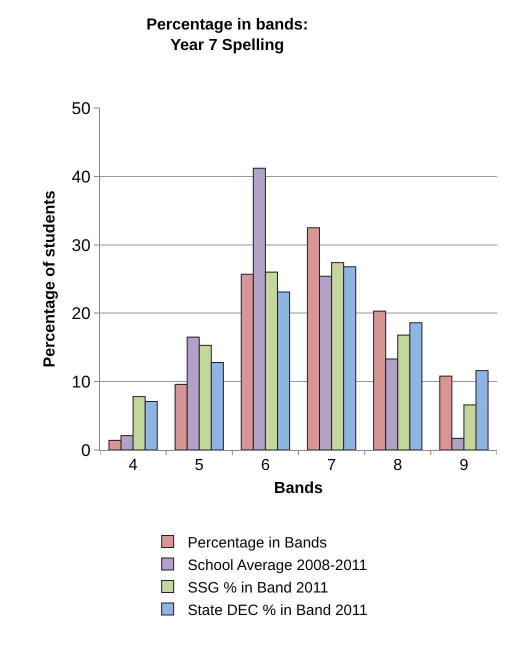  I want to click on x-tick-label: 6, so click(265, 465).